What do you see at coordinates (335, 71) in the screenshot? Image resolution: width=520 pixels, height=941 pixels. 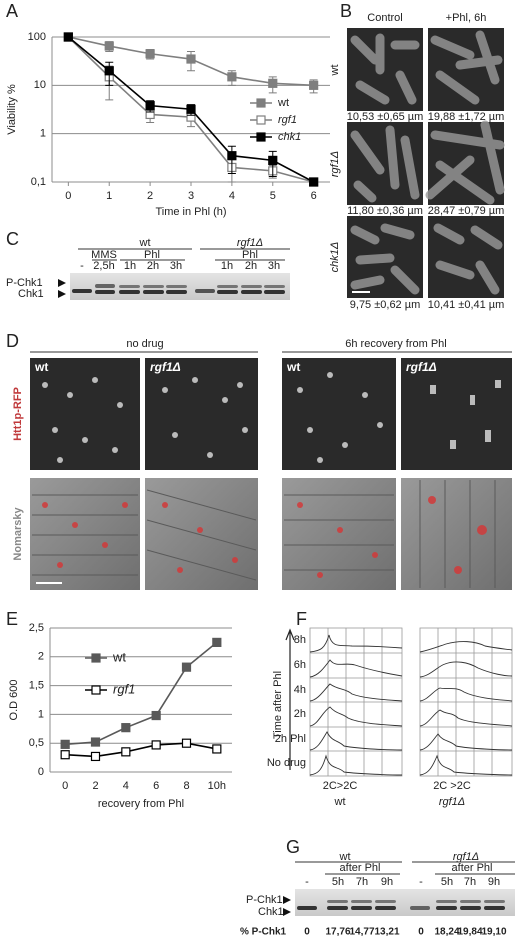 I see `row-label: wt` at bounding box center [335, 71].